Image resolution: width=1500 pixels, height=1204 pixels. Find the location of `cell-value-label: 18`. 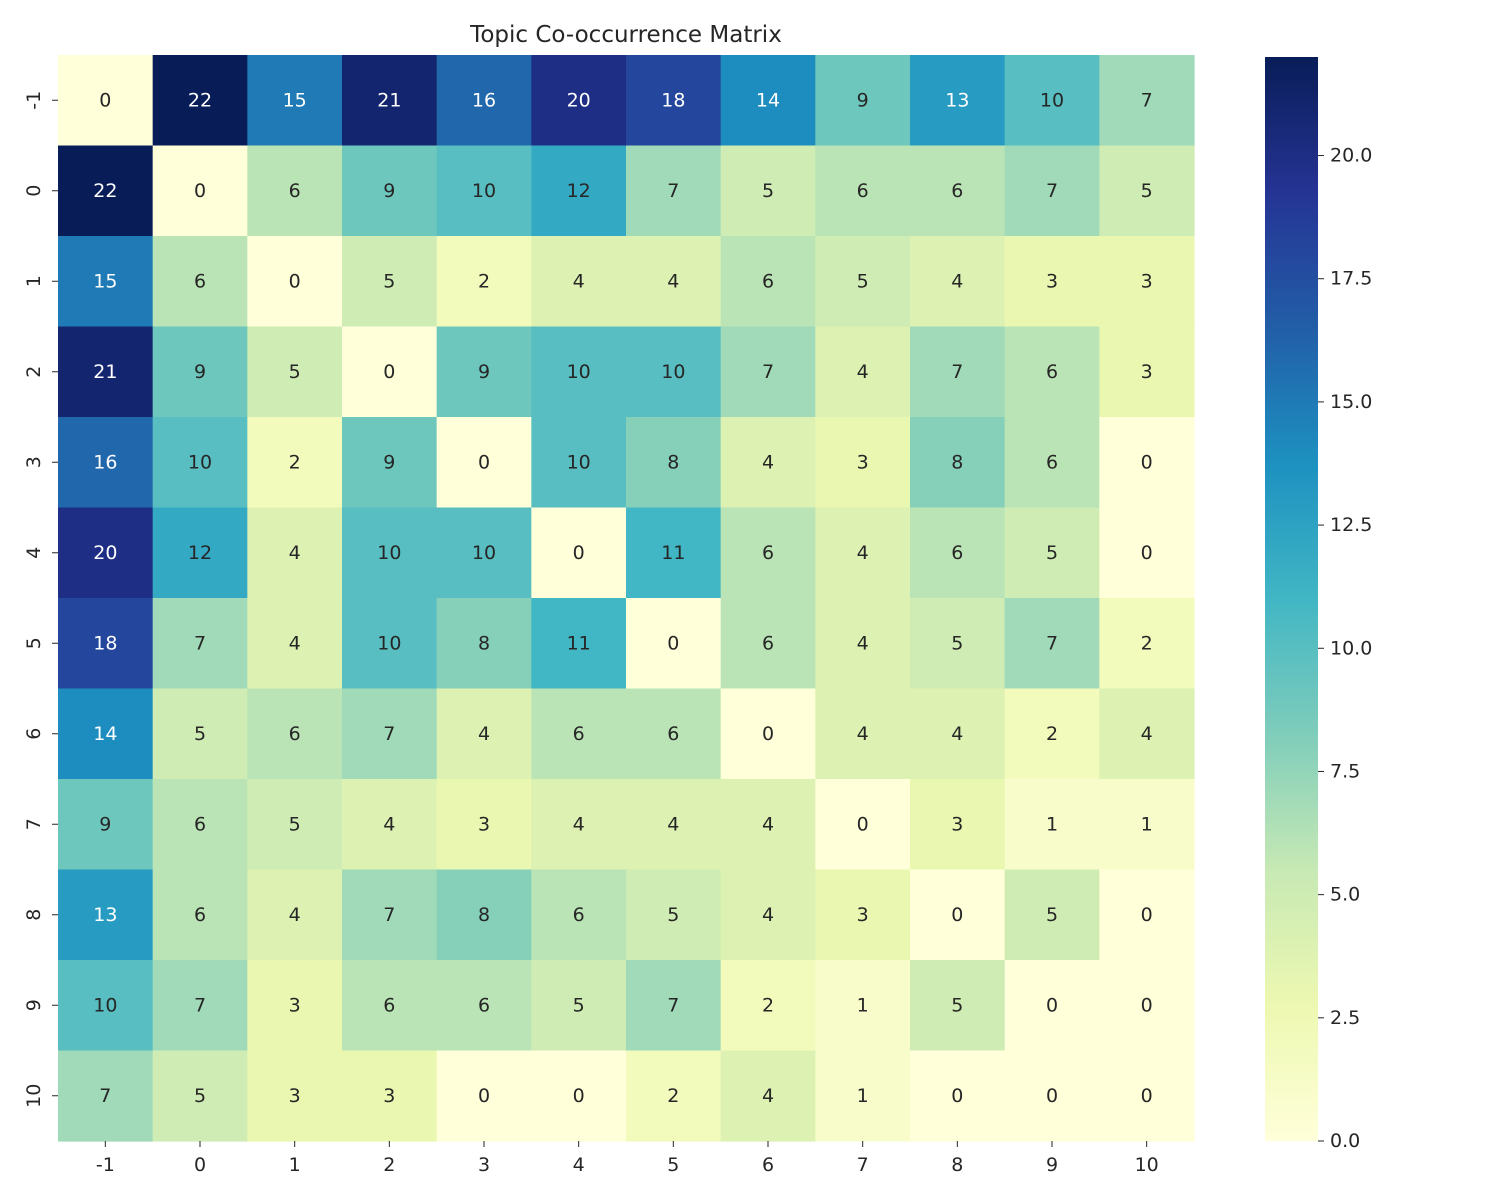

cell-value-label: 18 is located at coordinates (673, 100).